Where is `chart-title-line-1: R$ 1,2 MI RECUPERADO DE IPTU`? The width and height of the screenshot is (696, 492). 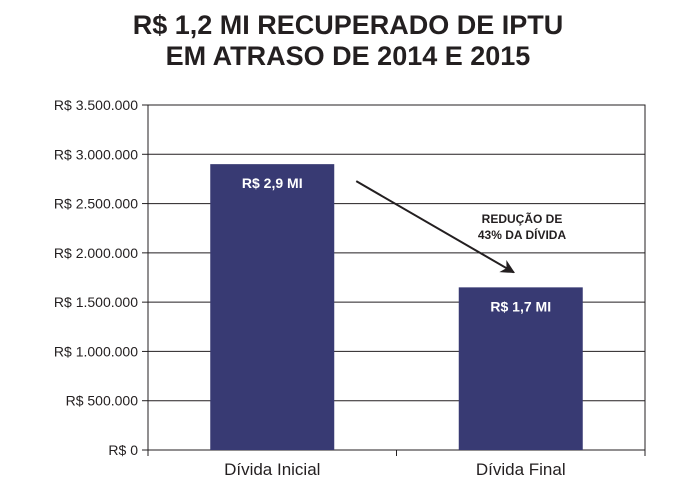
chart-title-line-1: R$ 1,2 MI RECUPERADO DE IPTU is located at coordinates (348, 25).